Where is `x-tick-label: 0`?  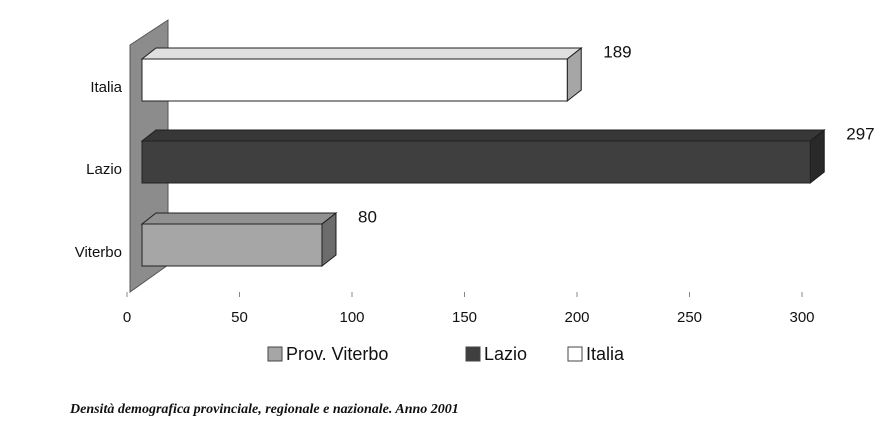
x-tick-label: 0 is located at coordinates (127, 317).